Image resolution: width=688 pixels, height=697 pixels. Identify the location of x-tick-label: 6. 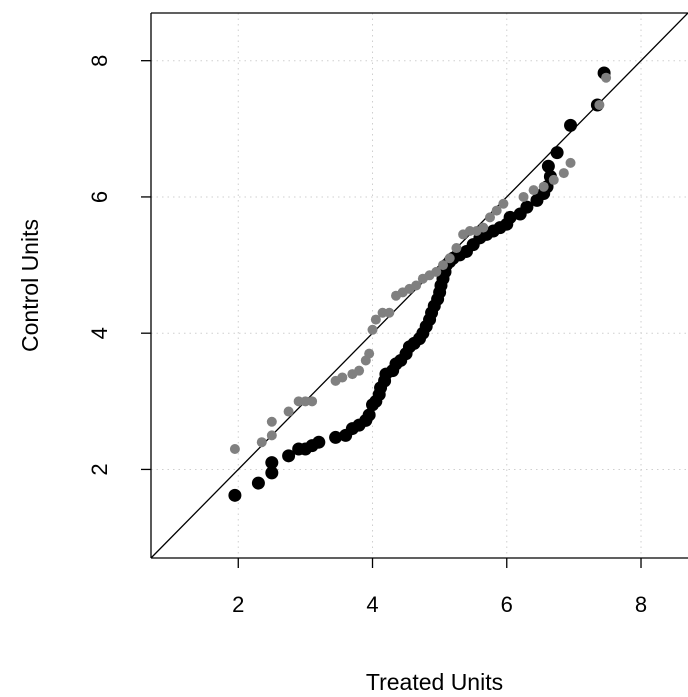
(507, 604).